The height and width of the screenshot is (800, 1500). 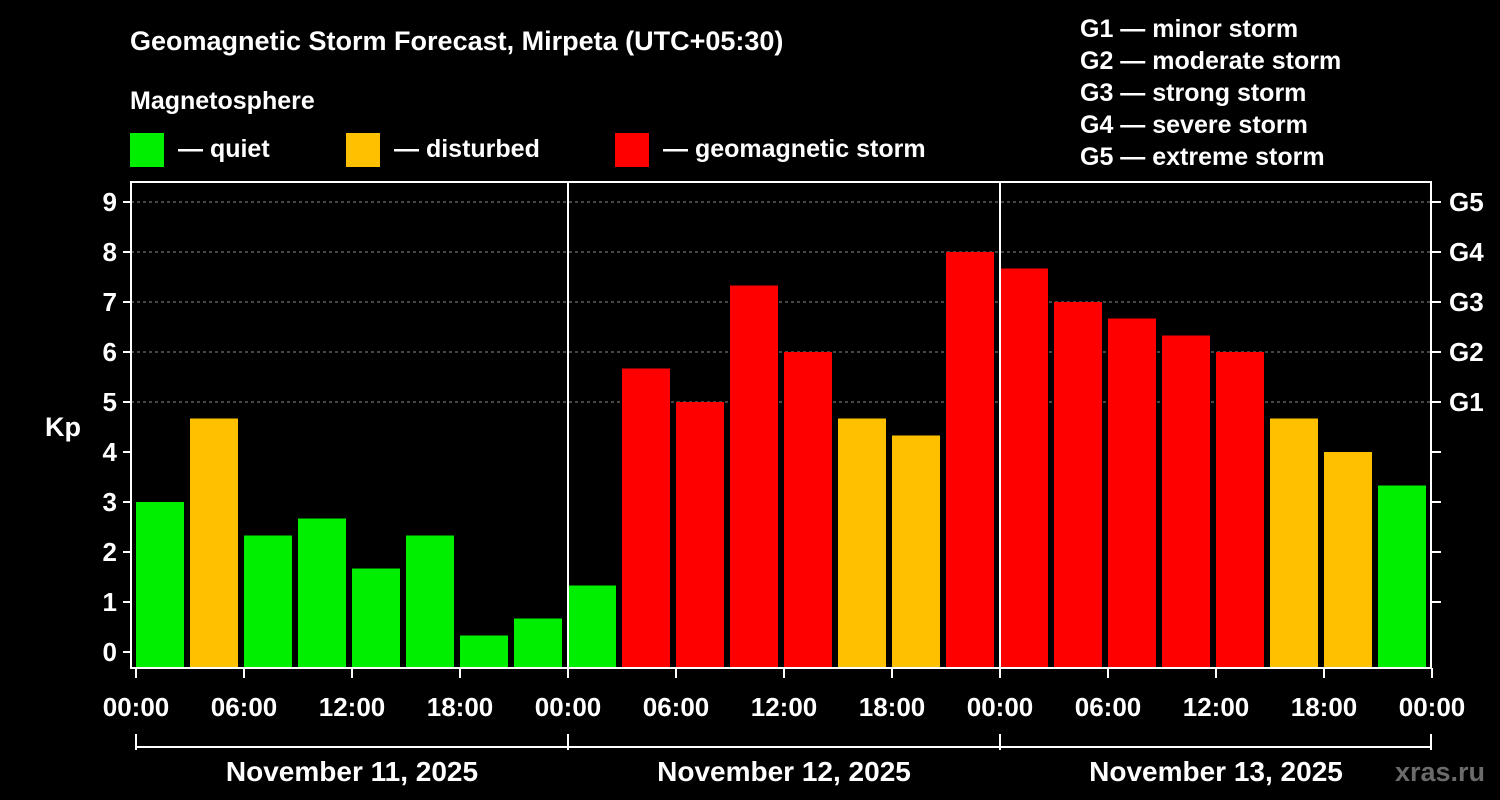 I want to click on g-scale-g4: G4 — severe storm, so click(x=1194, y=125).